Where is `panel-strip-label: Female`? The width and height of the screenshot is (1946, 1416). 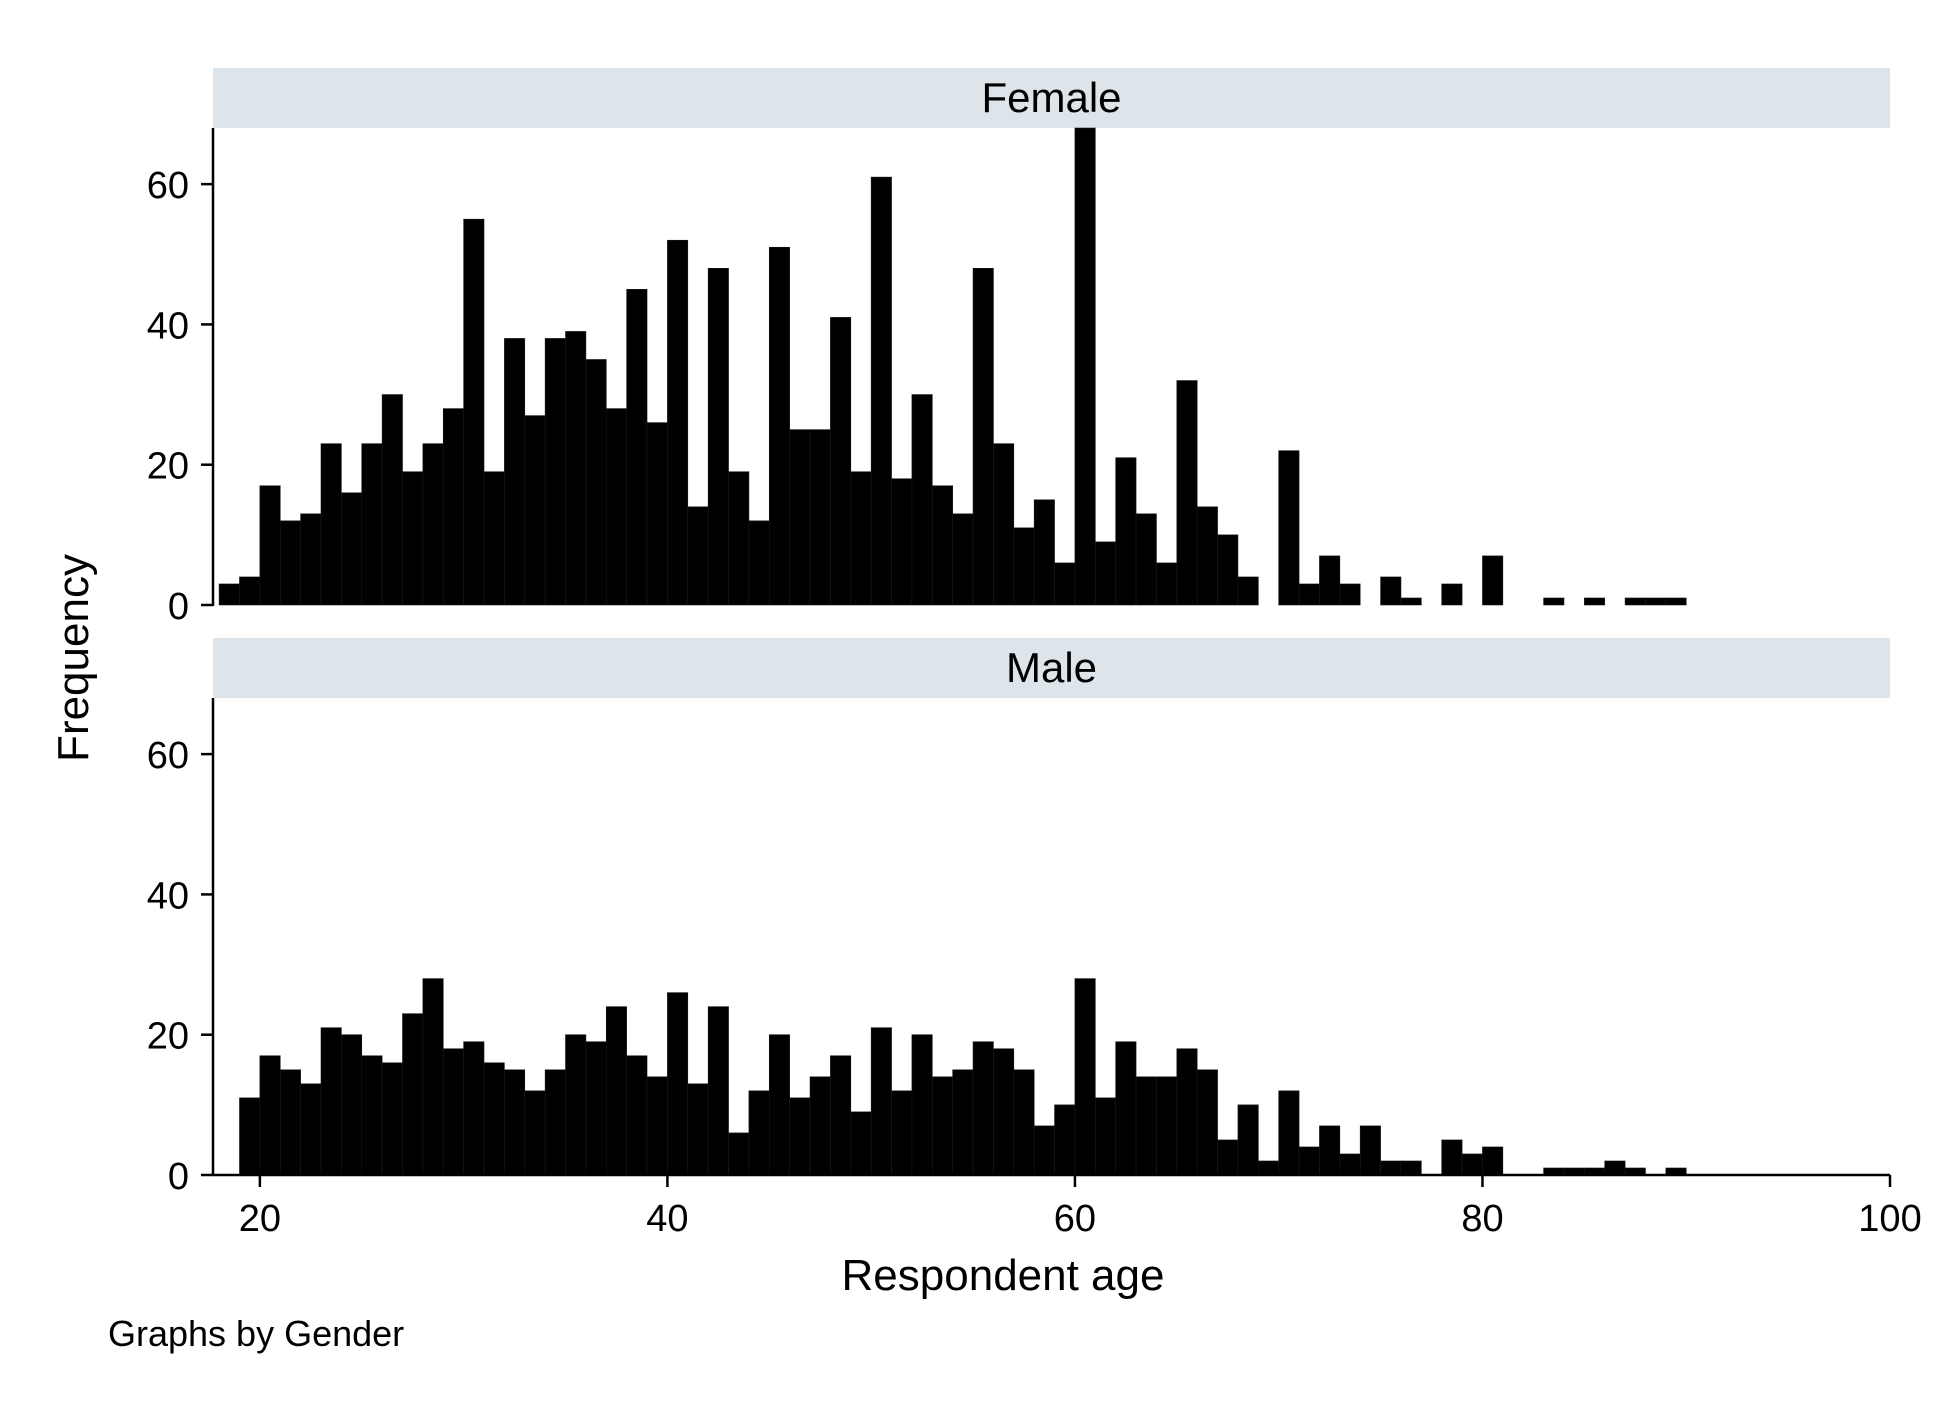
panel-strip-label: Female is located at coordinates (1051, 97).